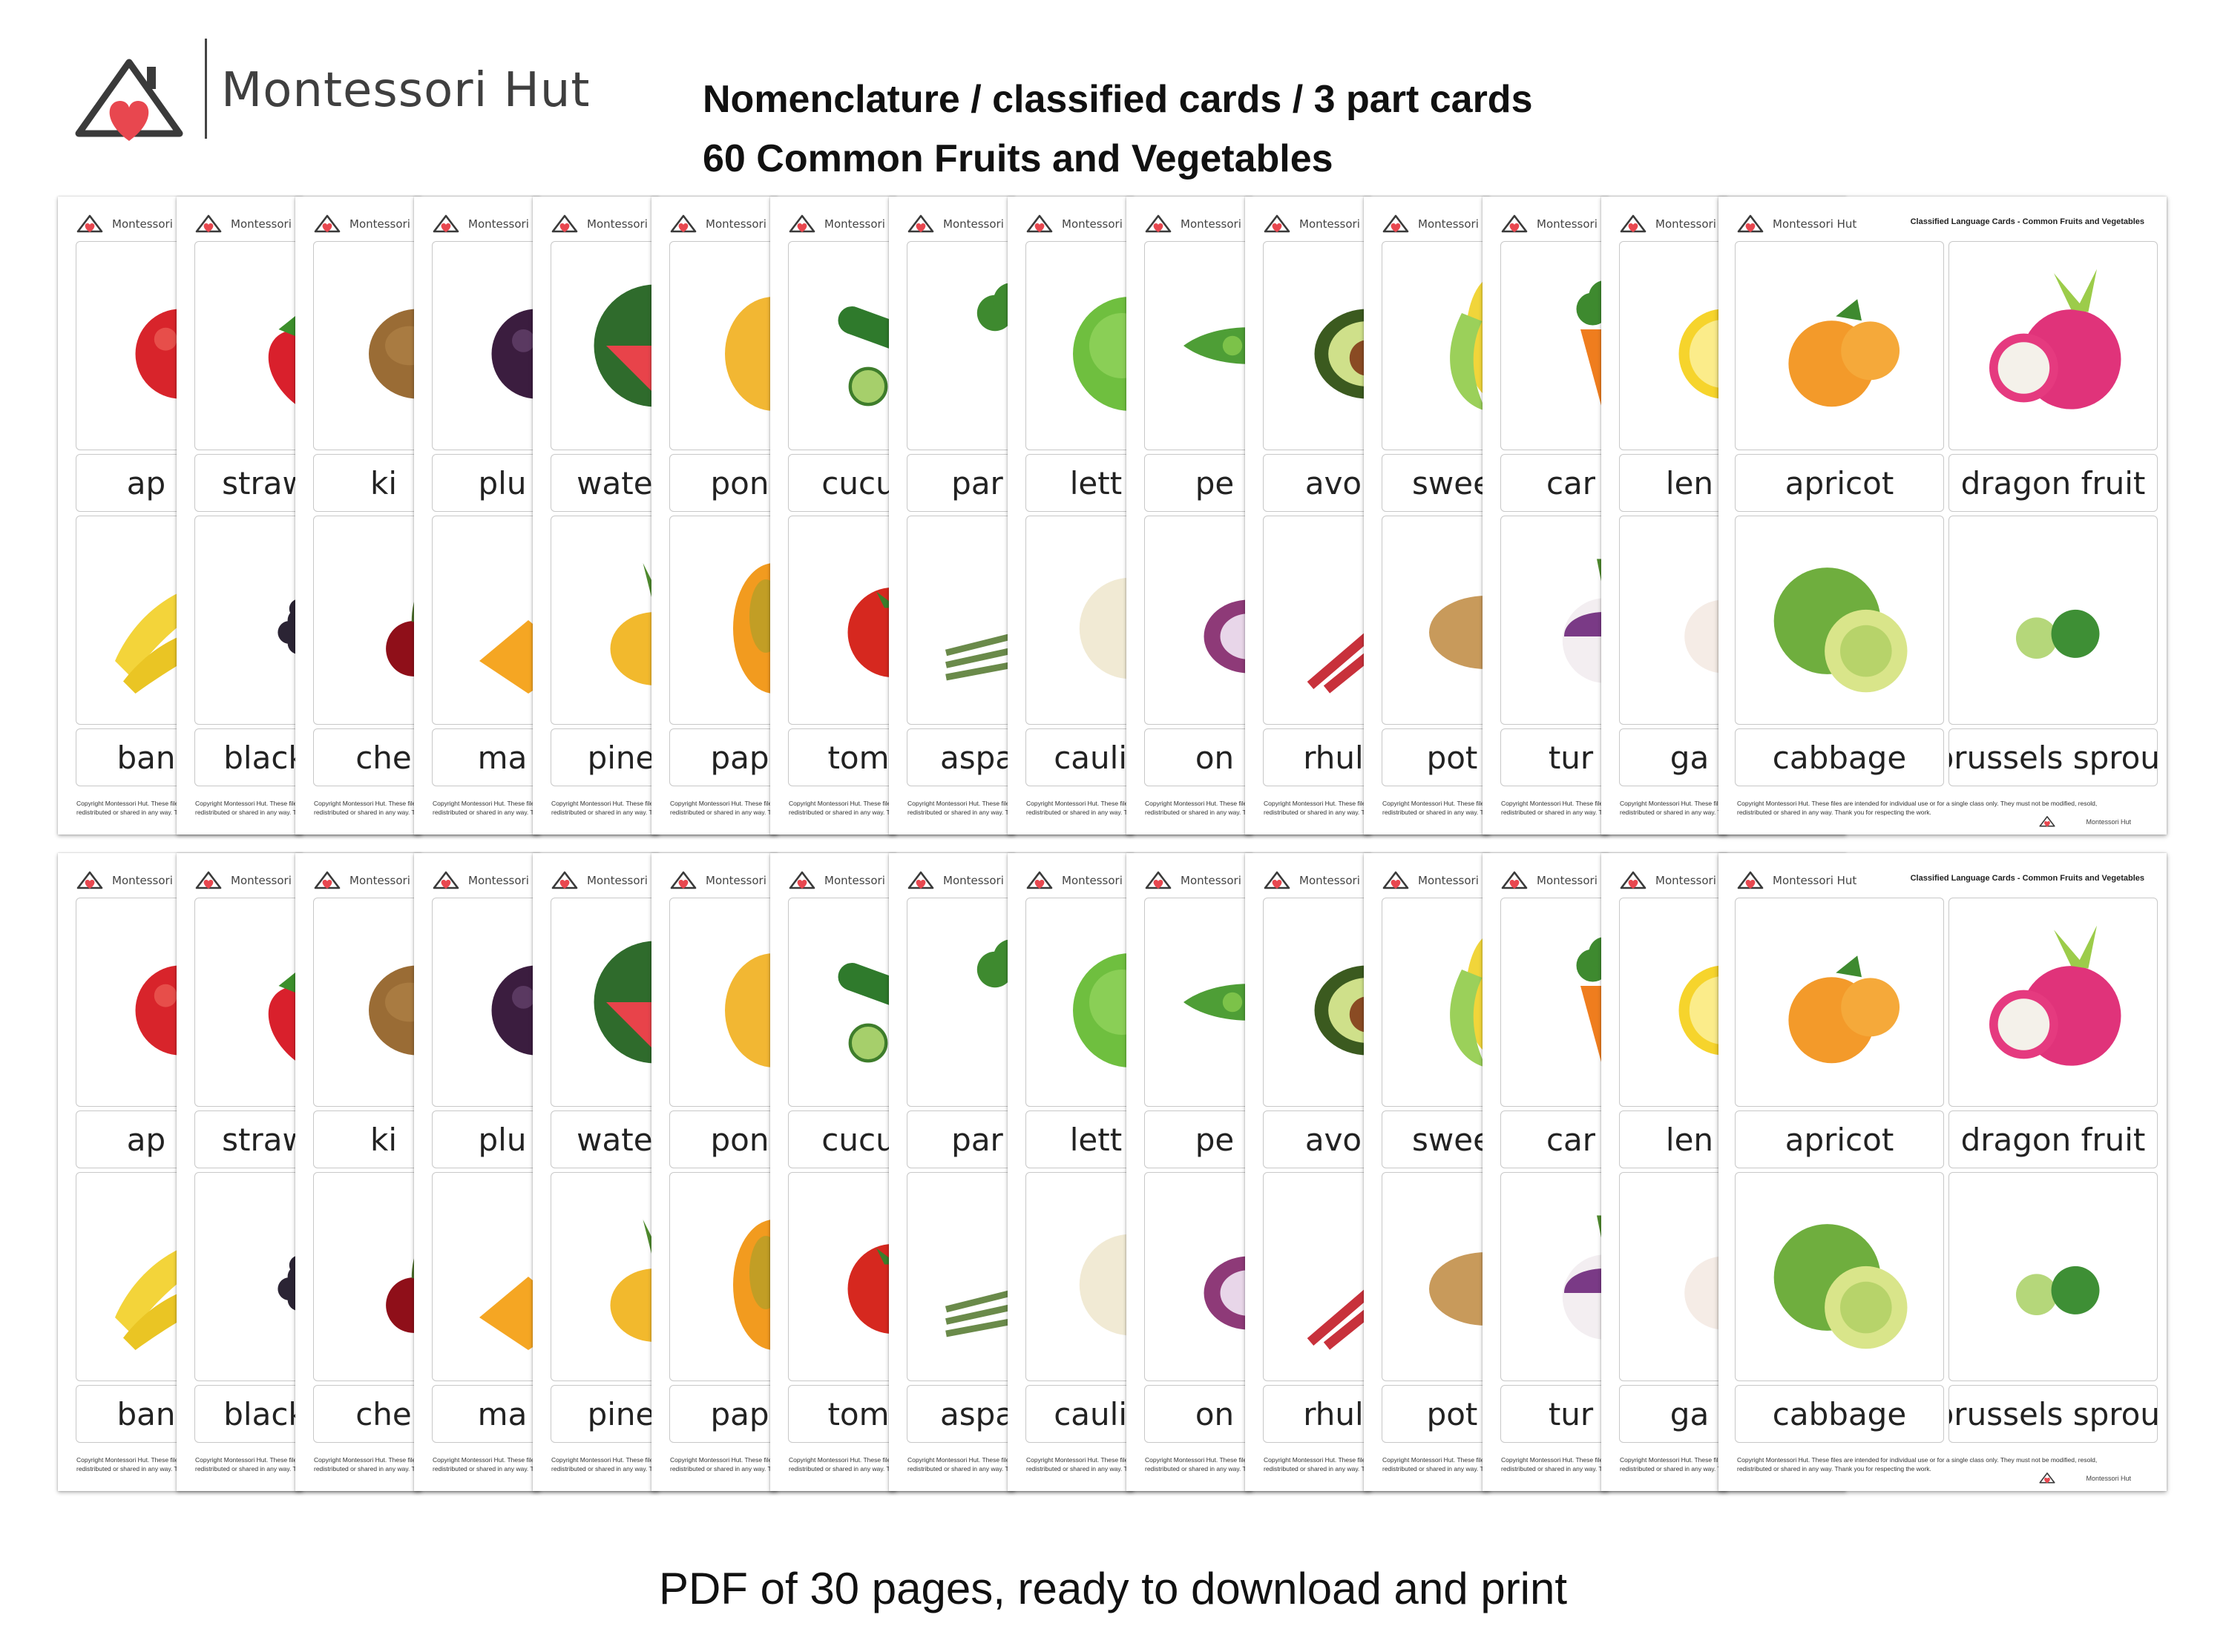  Describe the element at coordinates (1839, 757) in the screenshot. I see `card-label: cabbage` at that location.